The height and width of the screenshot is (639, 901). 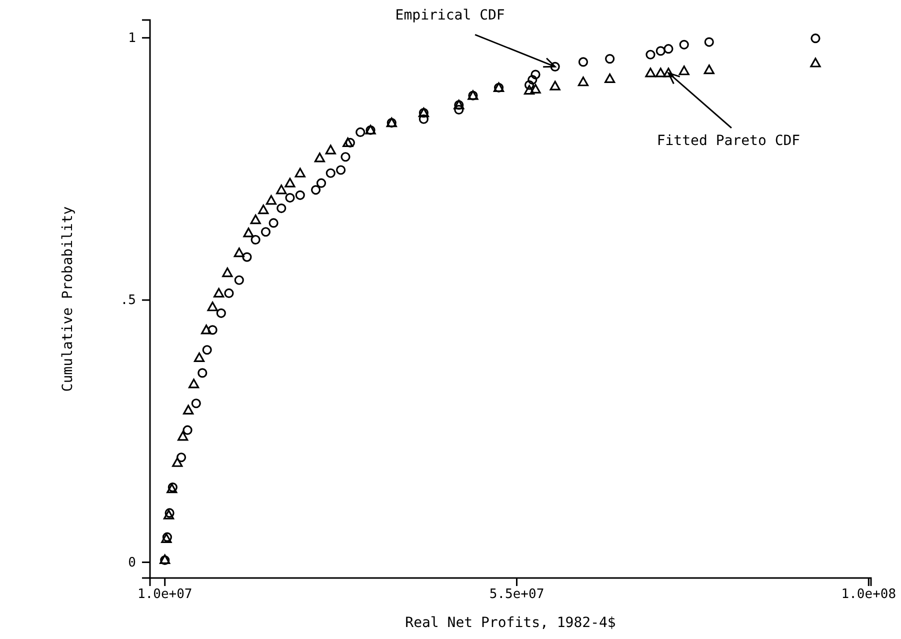 I want to click on annotation: Fitted Pareto CDF, so click(x=728, y=140).